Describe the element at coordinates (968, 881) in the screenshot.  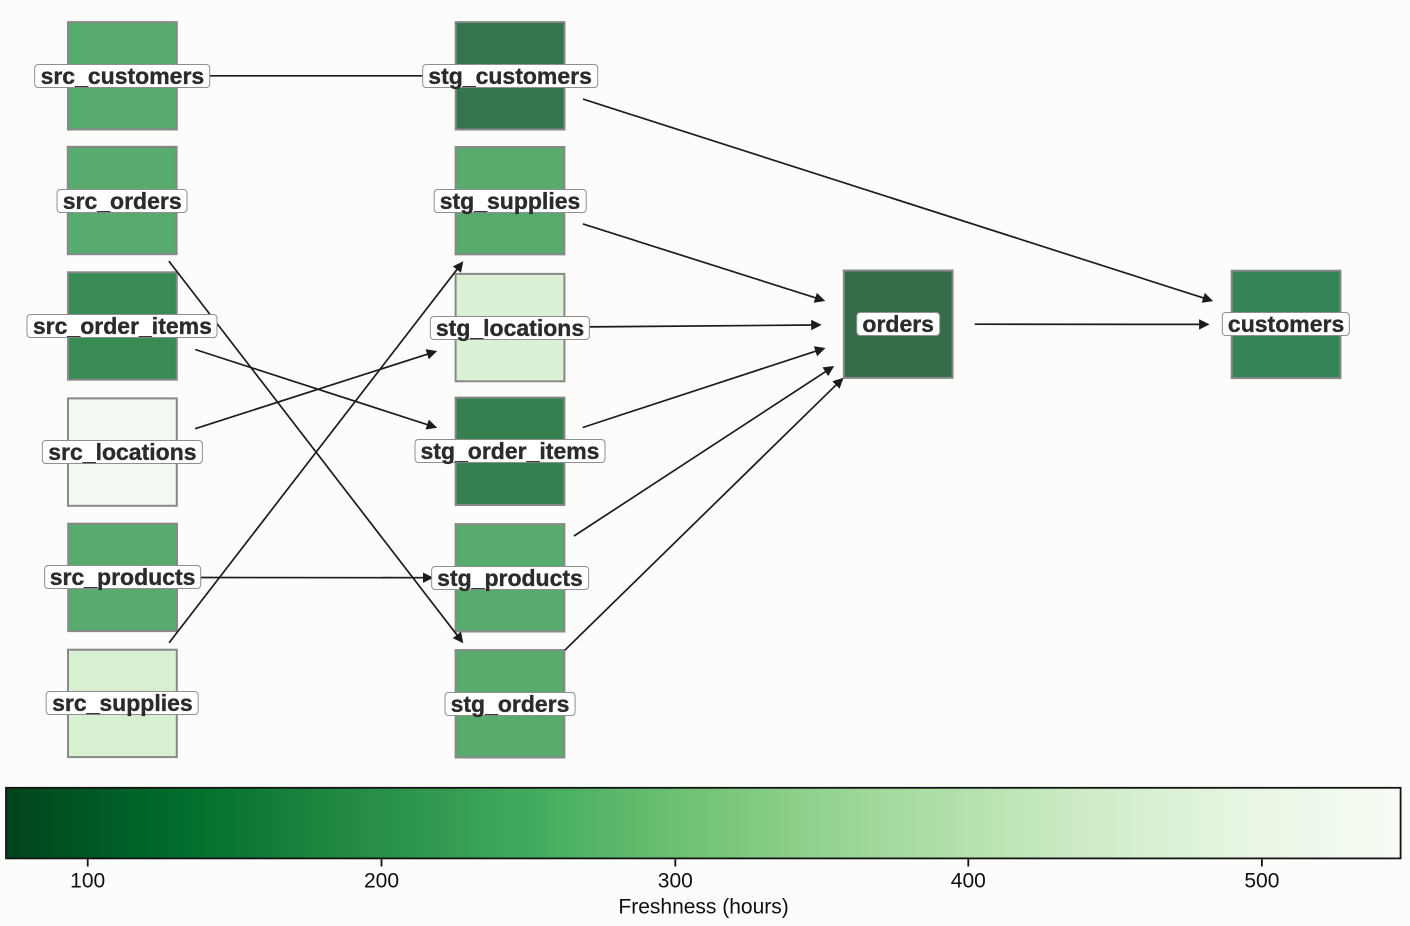
I see `svg-text: 400` at that location.